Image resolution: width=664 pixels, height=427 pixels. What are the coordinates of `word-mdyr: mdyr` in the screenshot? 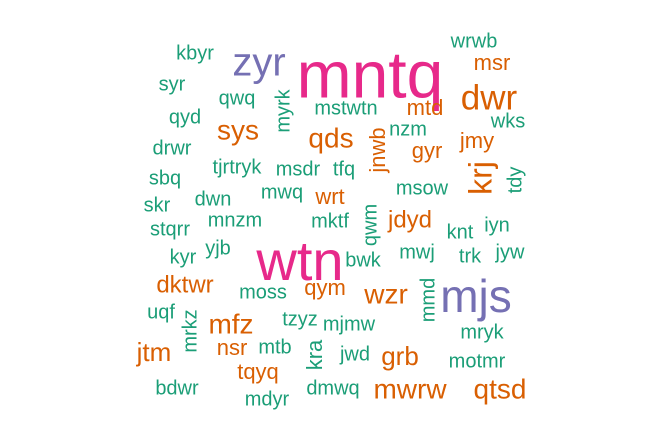 It's located at (267, 399).